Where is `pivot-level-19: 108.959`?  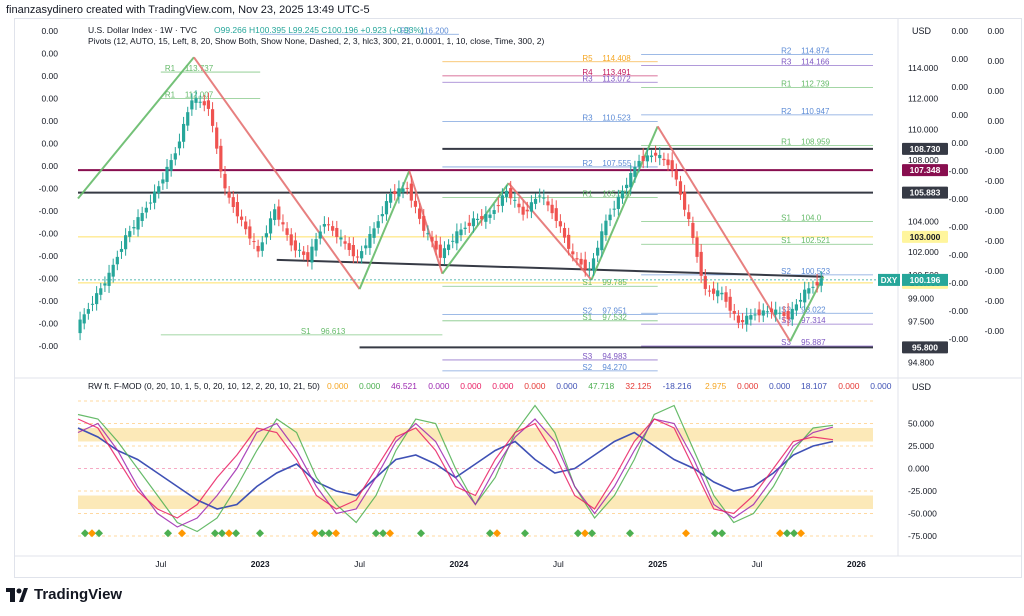 pivot-level-19: 108.959 is located at coordinates (815, 141).